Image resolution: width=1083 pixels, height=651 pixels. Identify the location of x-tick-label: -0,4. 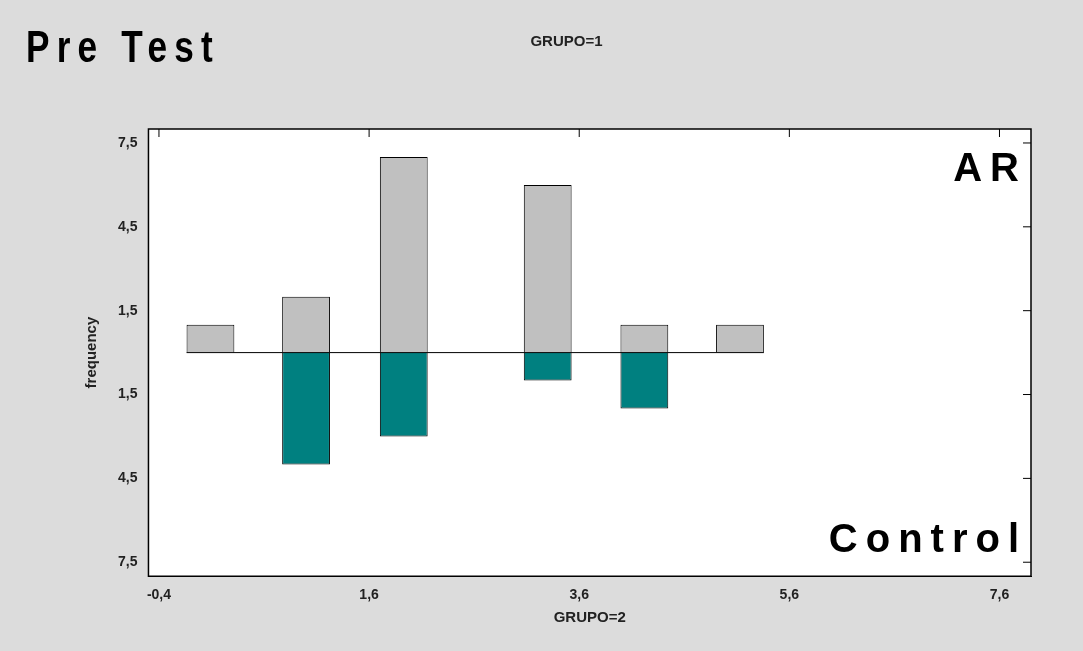
(159, 594).